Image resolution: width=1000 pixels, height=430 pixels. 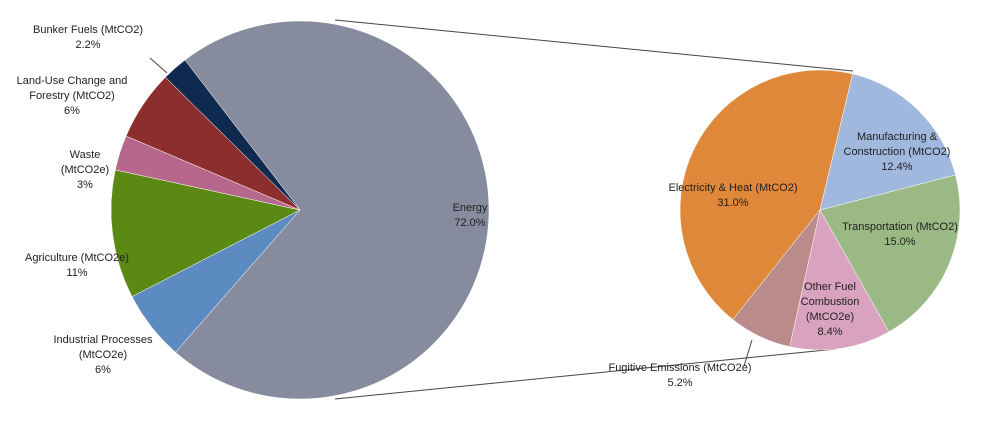 I want to click on slice-name: Bunker Fuels (MtCO2), so click(x=88, y=30).